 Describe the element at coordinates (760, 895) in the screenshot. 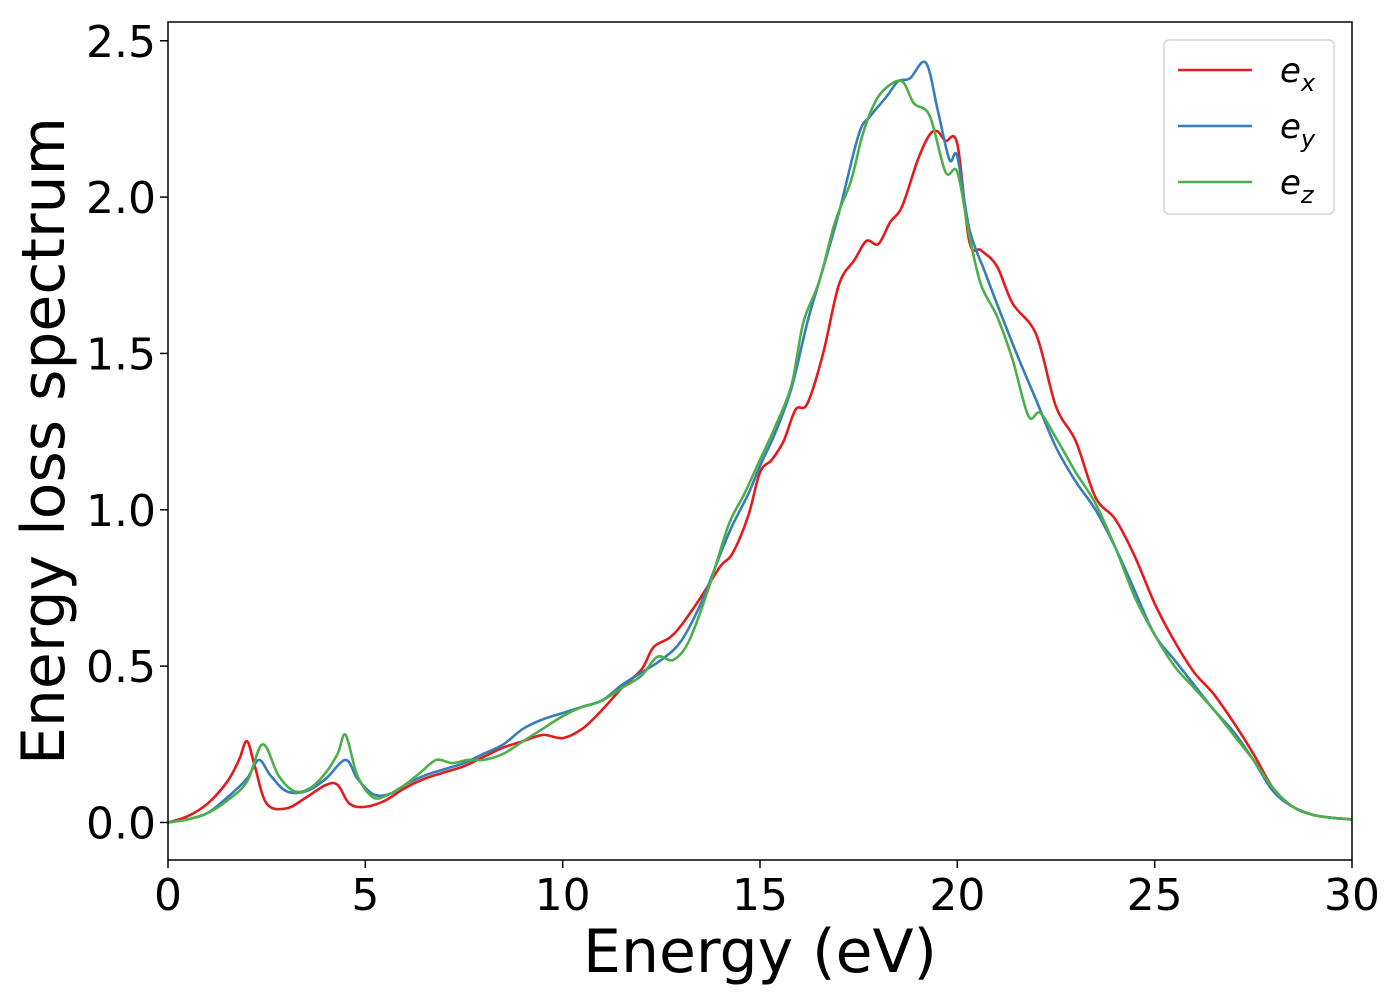

I see `x-tick-label: 15` at that location.